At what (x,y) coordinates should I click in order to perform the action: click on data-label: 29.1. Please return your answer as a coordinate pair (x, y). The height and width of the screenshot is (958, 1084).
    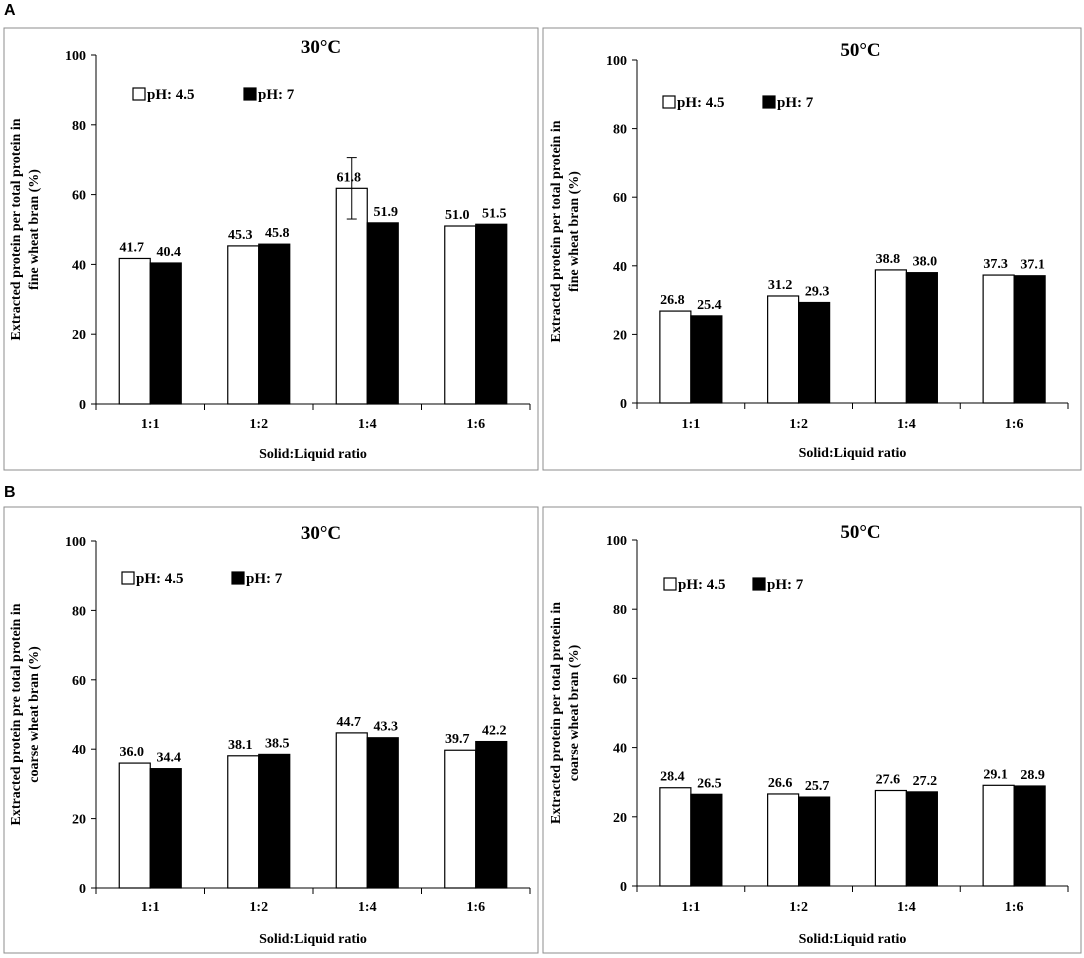
    Looking at the image, I should click on (995, 774).